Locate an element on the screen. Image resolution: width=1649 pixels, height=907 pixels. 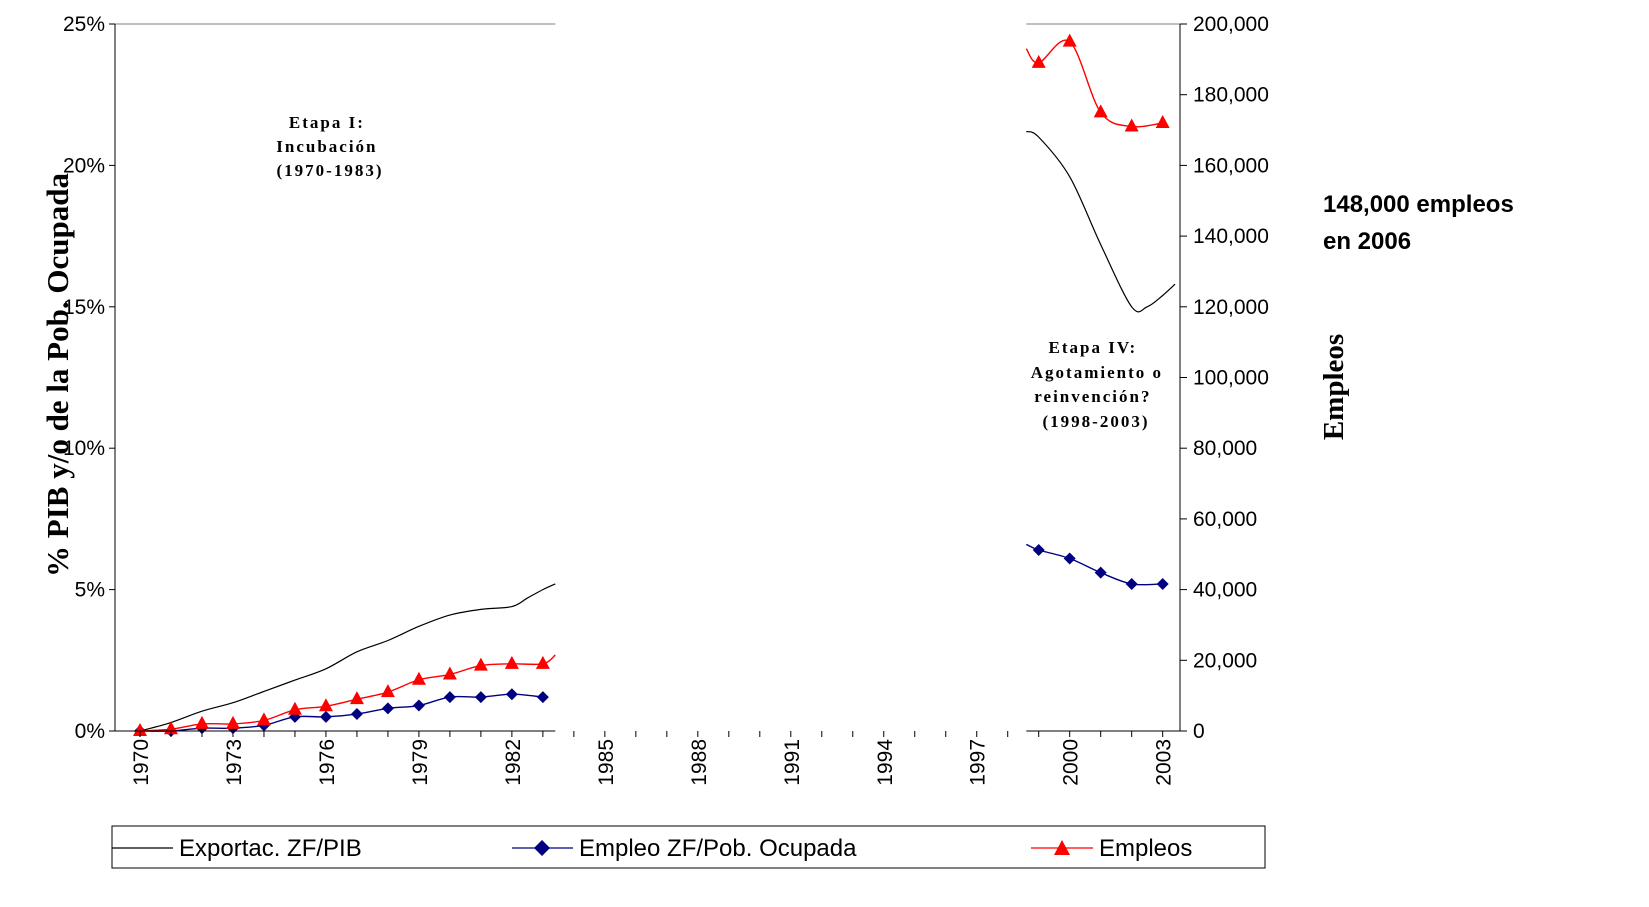
y-right-tick-label-6: 120,000 is located at coordinates (1231, 307).